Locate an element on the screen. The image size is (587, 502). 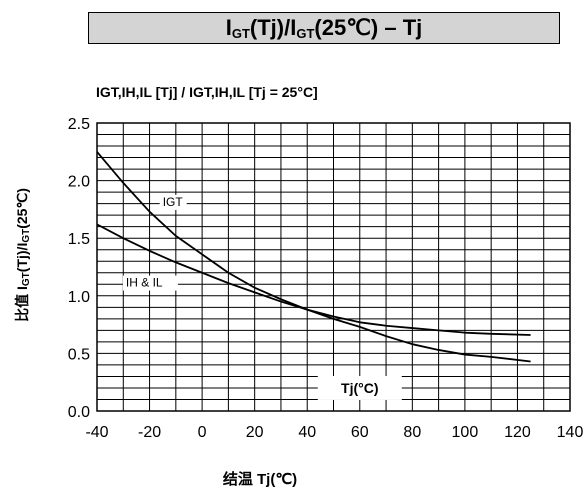
x-tick-label: -40 is located at coordinates (96, 432).